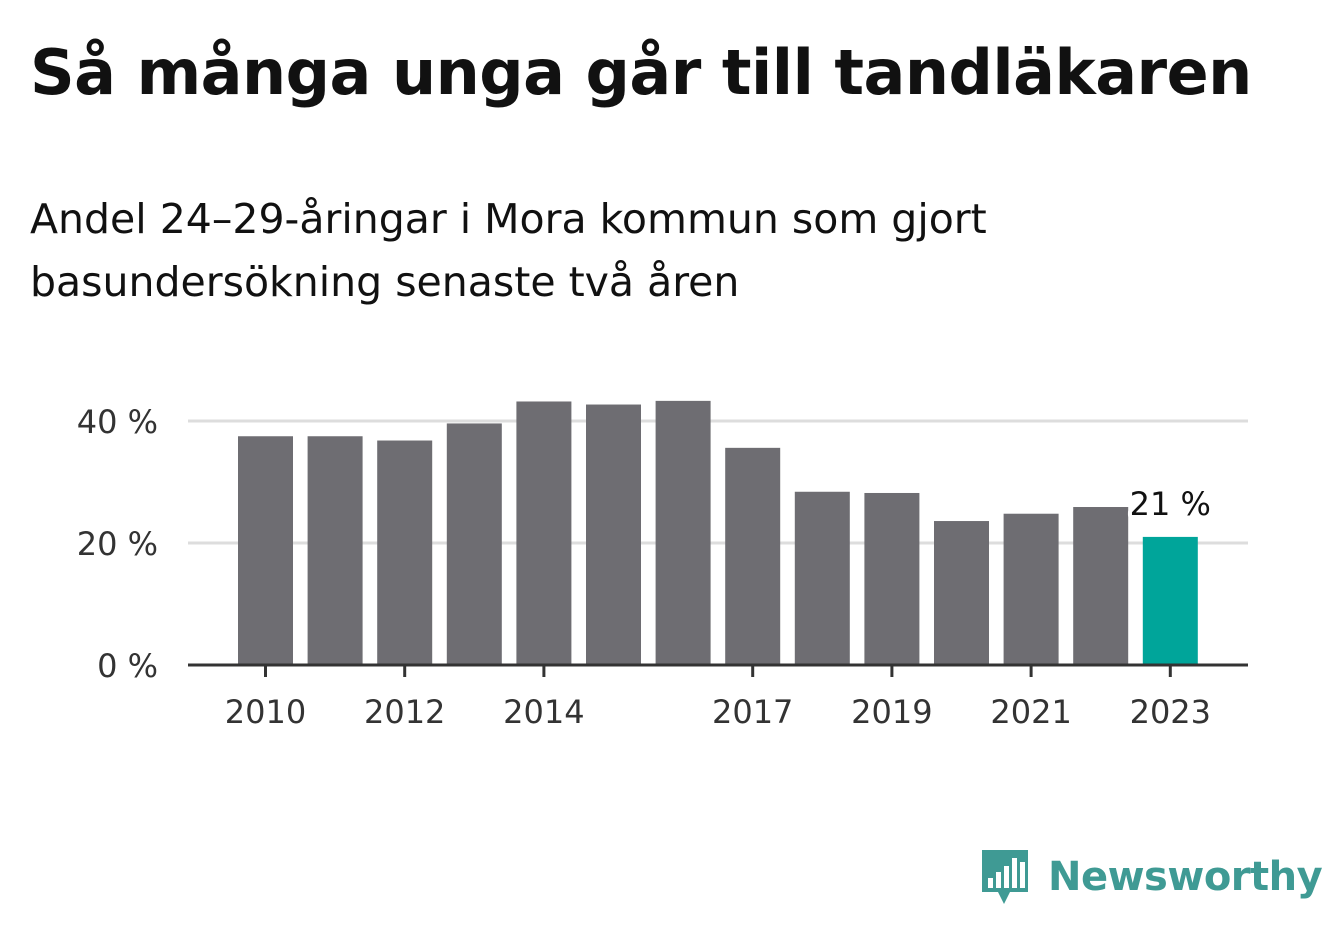 The width and height of the screenshot is (1322, 939). Describe the element at coordinates (117, 422) in the screenshot. I see `y-tick-label: 40 %` at that location.